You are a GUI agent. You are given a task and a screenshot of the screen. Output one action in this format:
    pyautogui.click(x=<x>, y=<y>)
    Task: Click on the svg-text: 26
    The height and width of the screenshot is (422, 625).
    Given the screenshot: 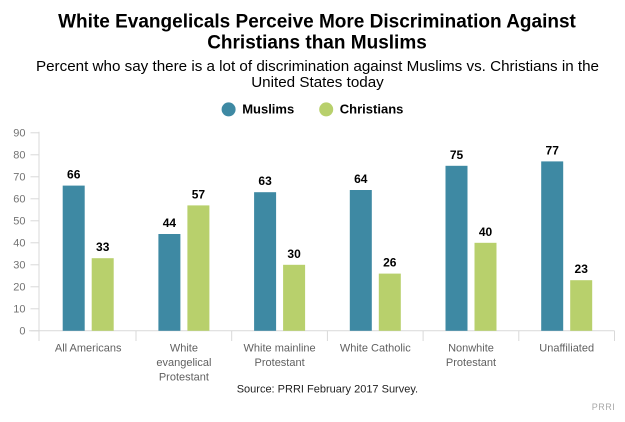 What is the action you would take?
    pyautogui.click(x=390, y=263)
    